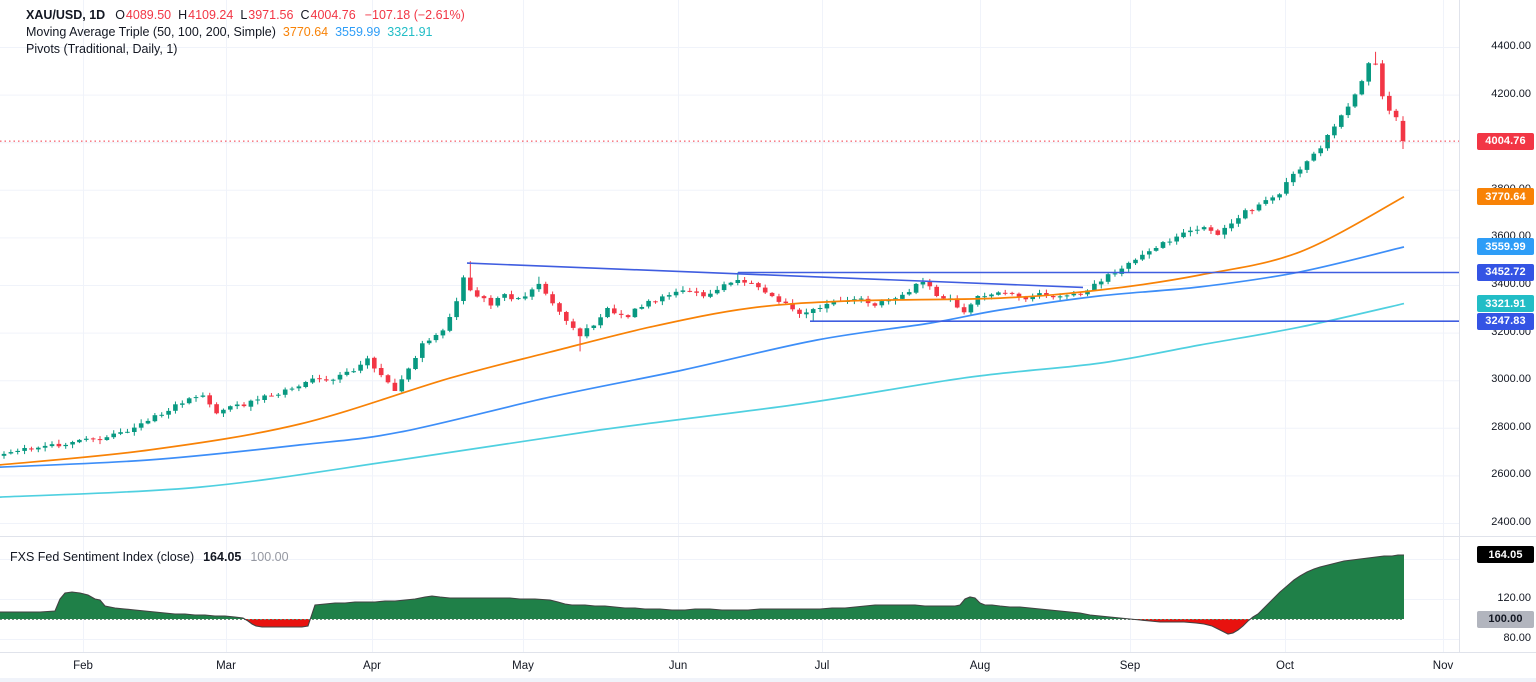 The image size is (1536, 682). What do you see at coordinates (980, 666) in the screenshot?
I see `month-label-aug: Aug` at bounding box center [980, 666].